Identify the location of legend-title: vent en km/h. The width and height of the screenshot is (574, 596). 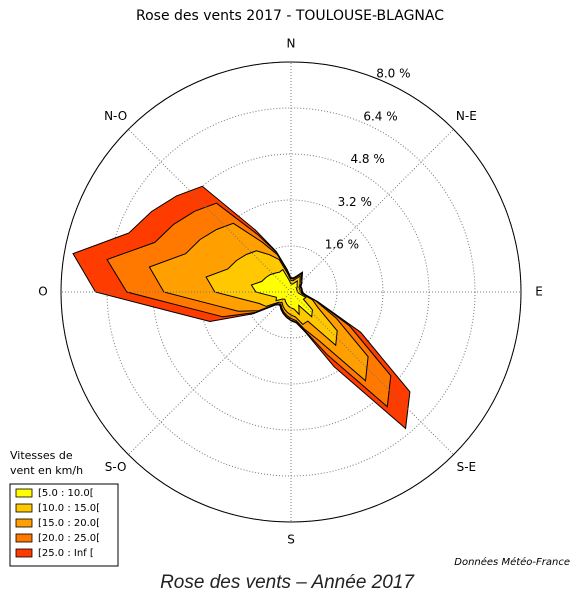
(46, 470).